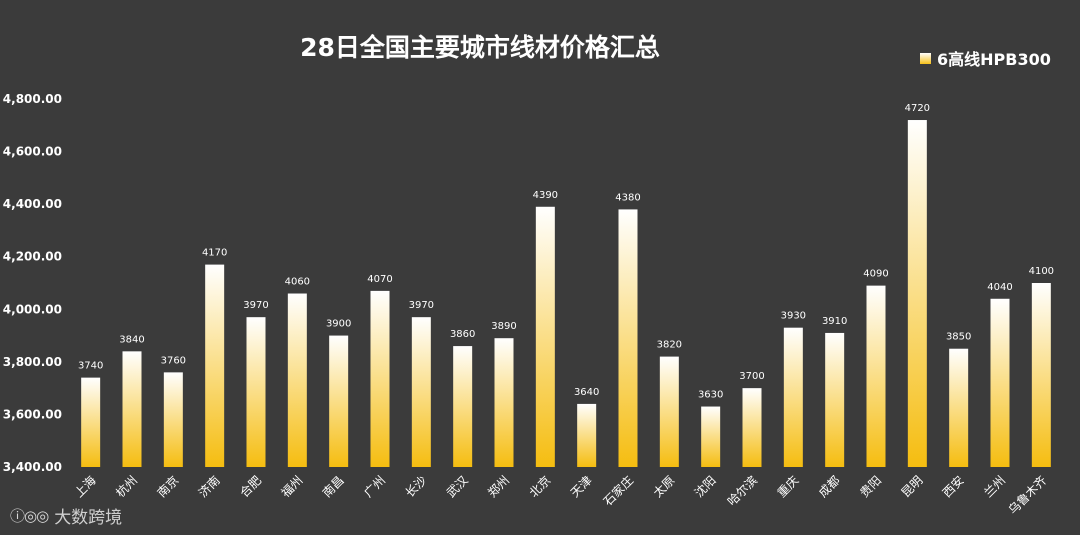 This screenshot has width=1080, height=535. What do you see at coordinates (912, 486) in the screenshot?
I see `x-tick-label: 昆明` at bounding box center [912, 486].